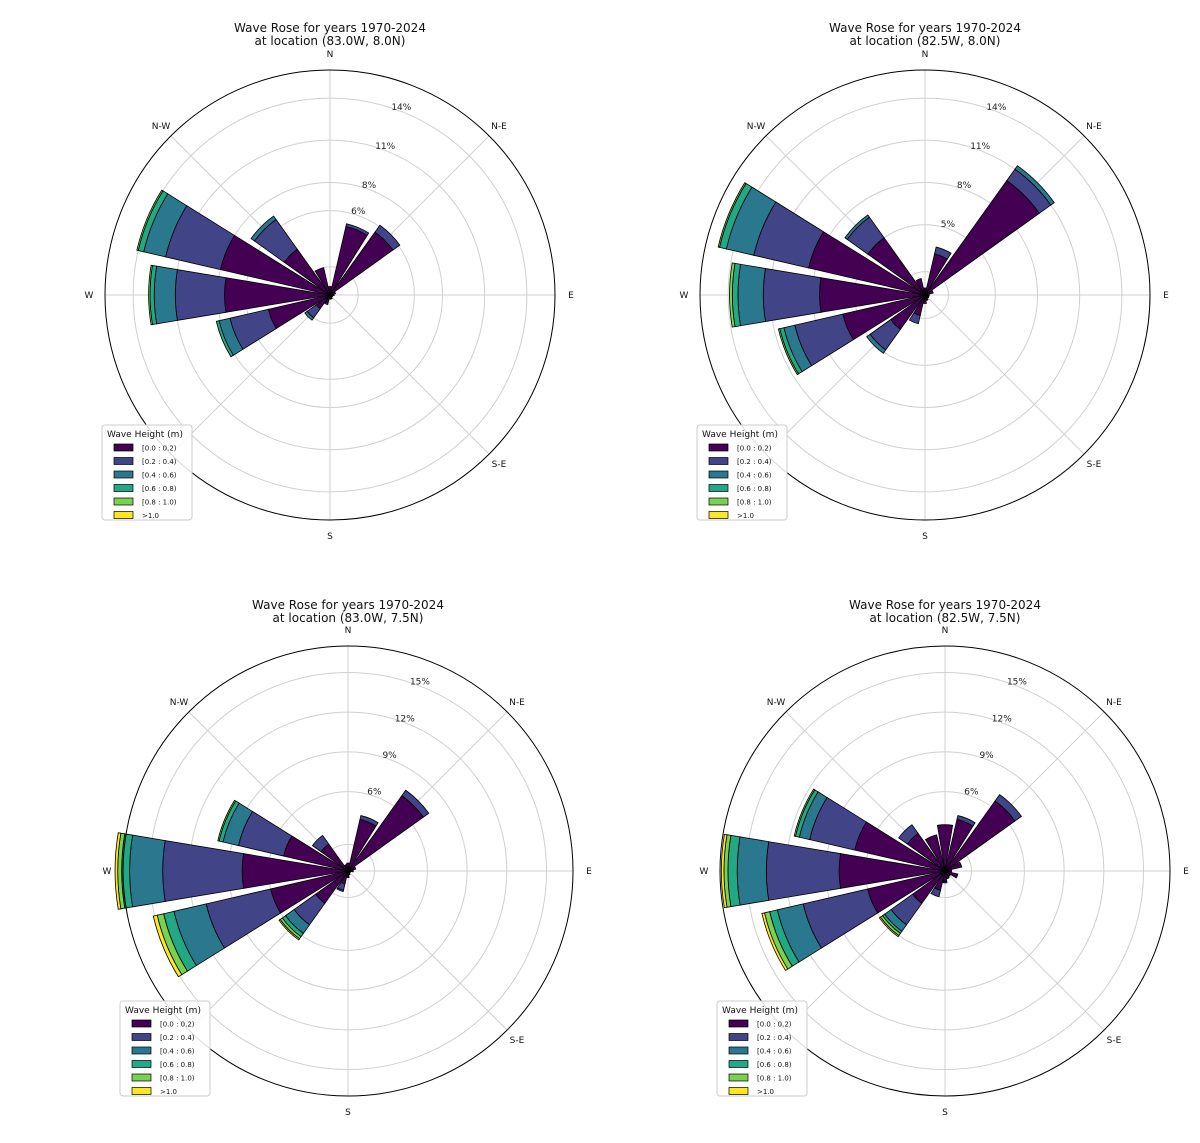  I want to click on compass-label-n-e: N-E, so click(1114, 703).